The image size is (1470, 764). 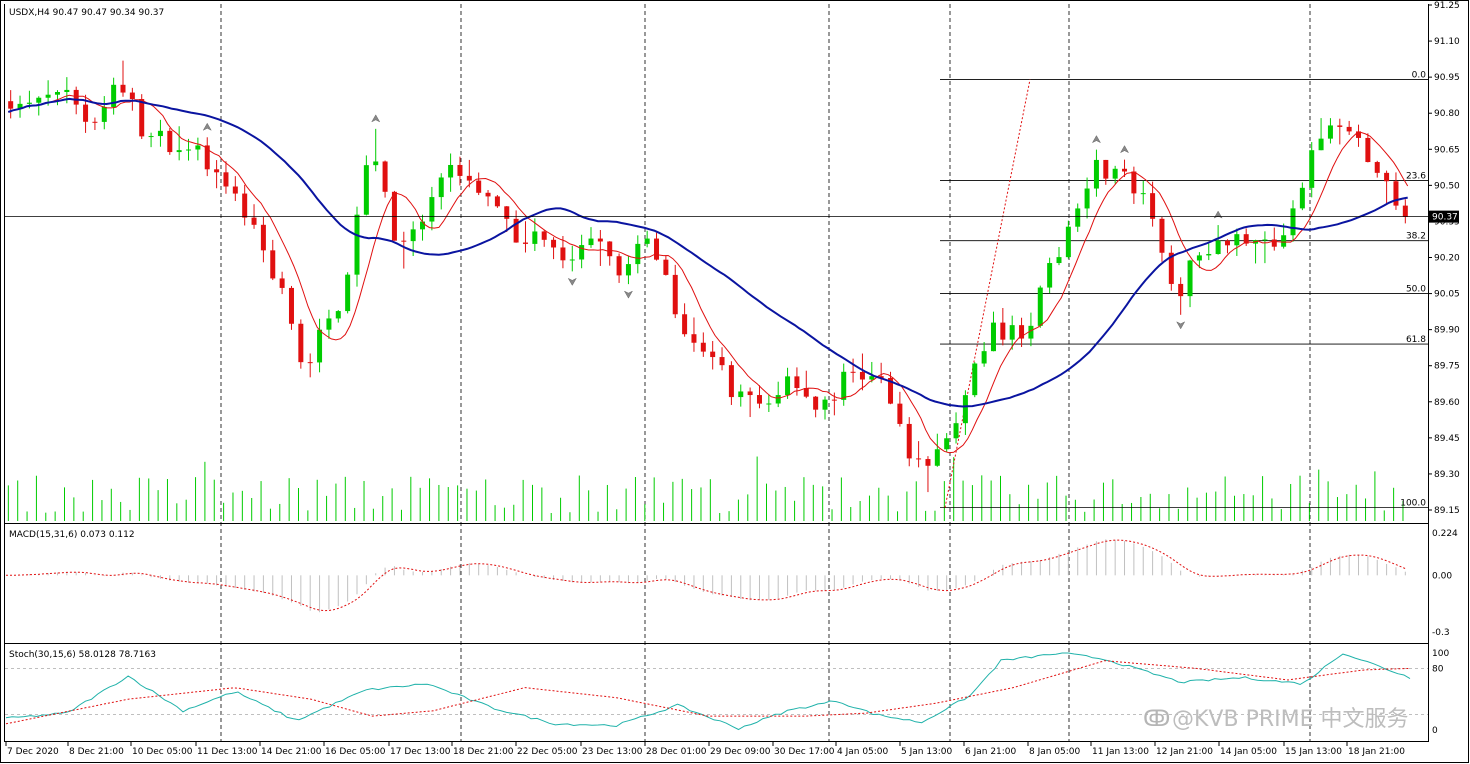 I want to click on time-tick-label: 18 Dec 21:00, so click(x=483, y=752).